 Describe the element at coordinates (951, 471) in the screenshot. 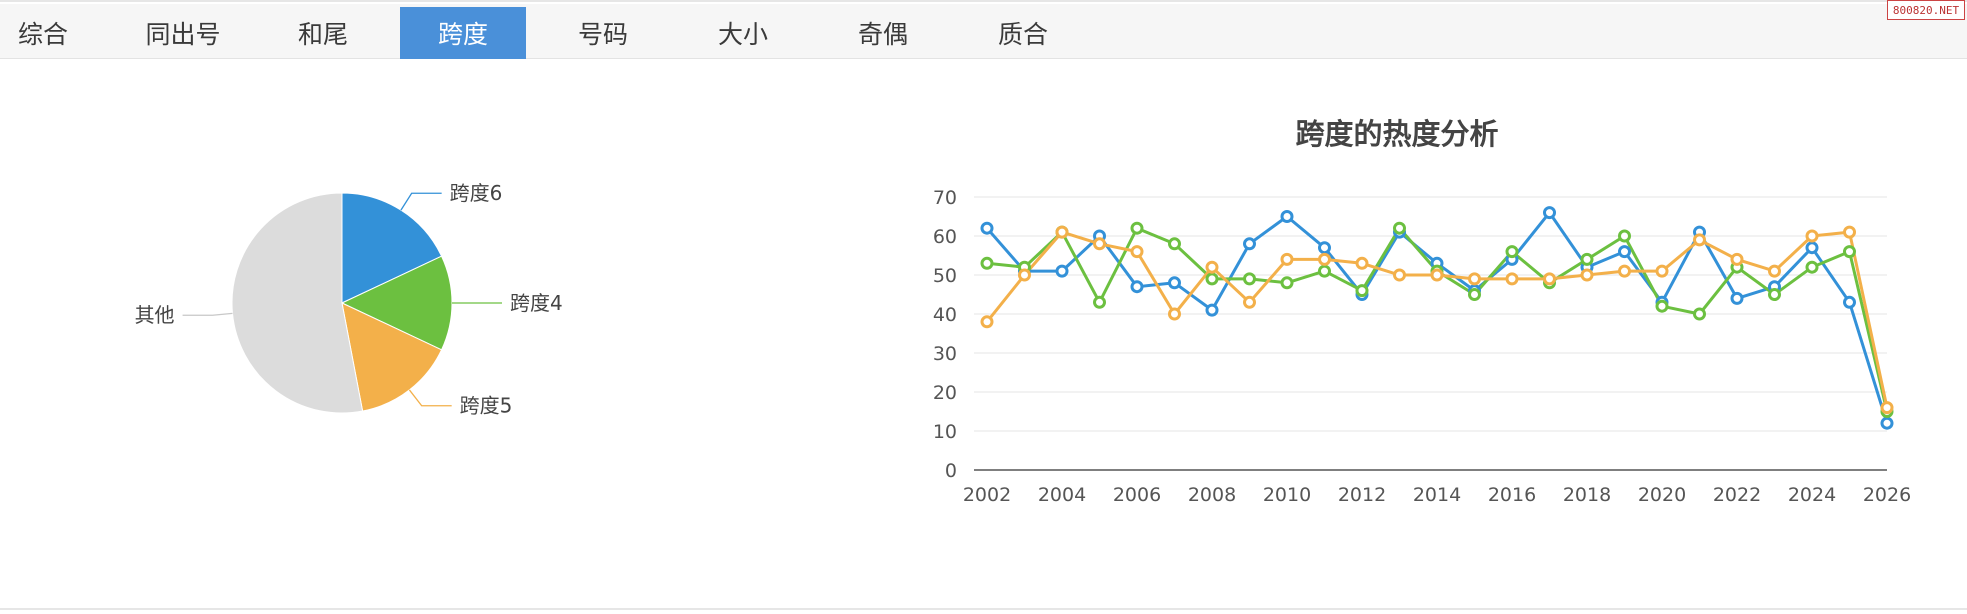

I see `y-tick-label: 0` at that location.